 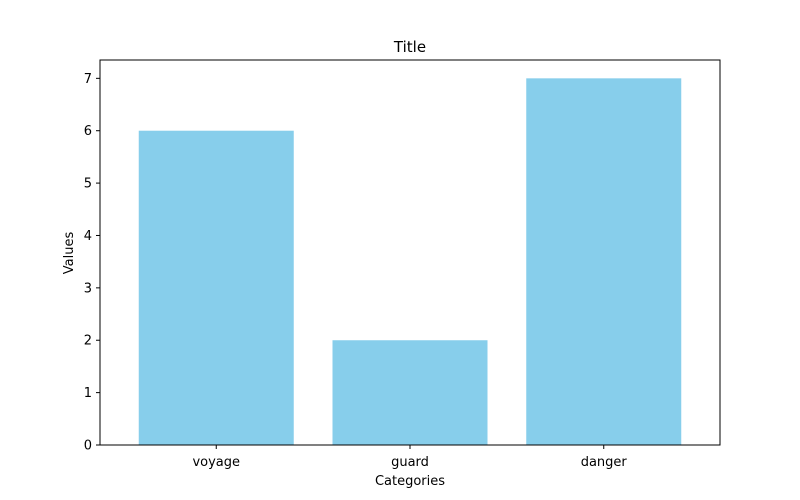 I want to click on y-tick-label: 7, so click(x=88, y=79).